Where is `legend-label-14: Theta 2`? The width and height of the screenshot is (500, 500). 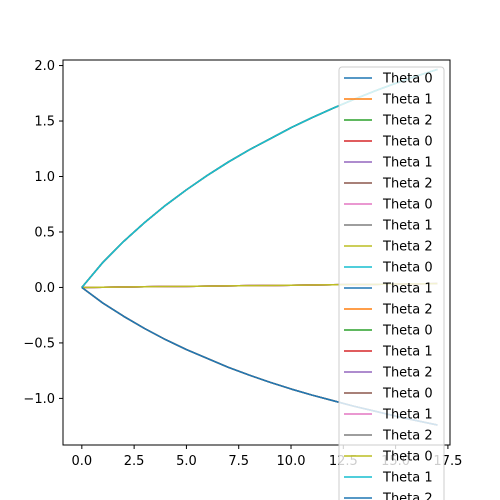
legend-label-14: Theta 2 is located at coordinates (407, 373).